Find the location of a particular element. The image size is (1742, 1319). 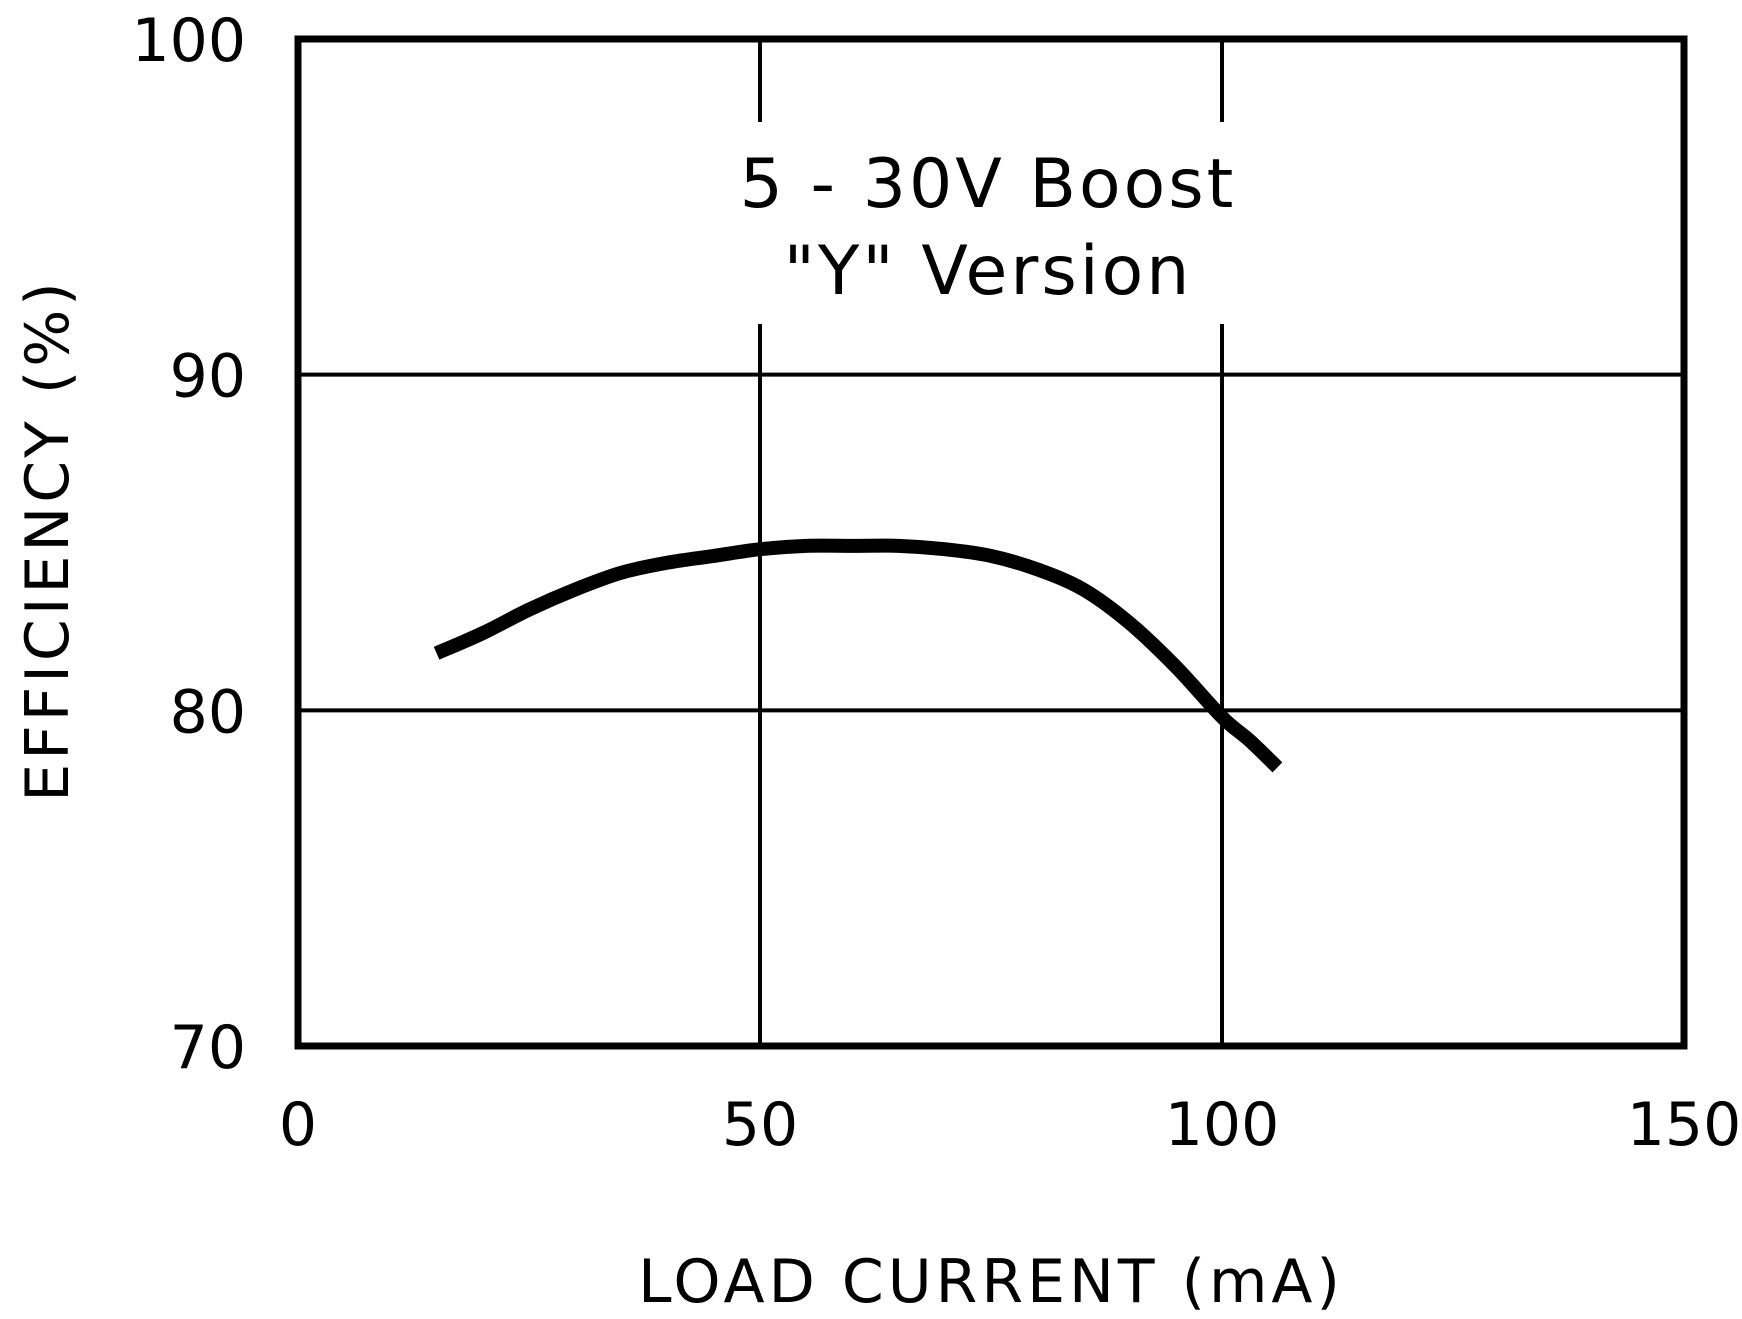

x-tick-label: 150 is located at coordinates (1684, 1125).